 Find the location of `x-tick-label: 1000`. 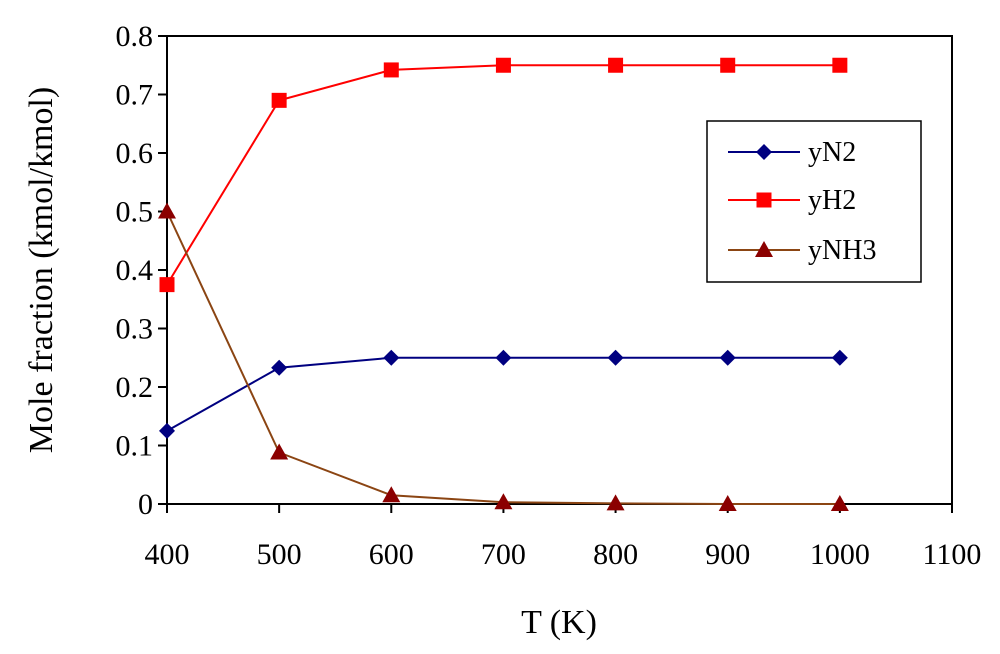

x-tick-label: 1000 is located at coordinates (840, 554).